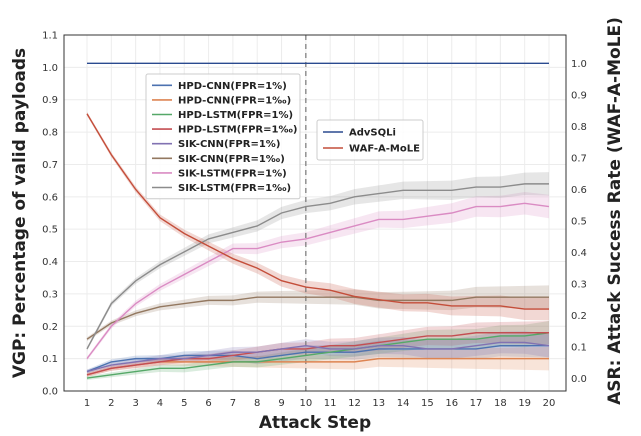 This screenshot has height=436, width=641. I want to click on left-y-tick-label: 0.1, so click(50, 359).